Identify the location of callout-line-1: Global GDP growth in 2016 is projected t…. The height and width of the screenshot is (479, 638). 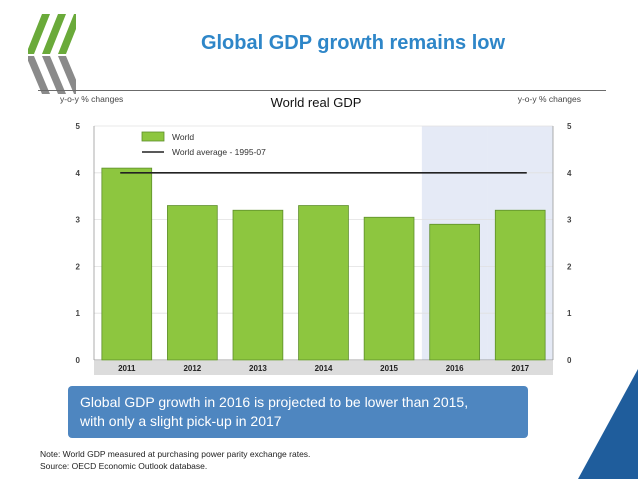
(274, 402).